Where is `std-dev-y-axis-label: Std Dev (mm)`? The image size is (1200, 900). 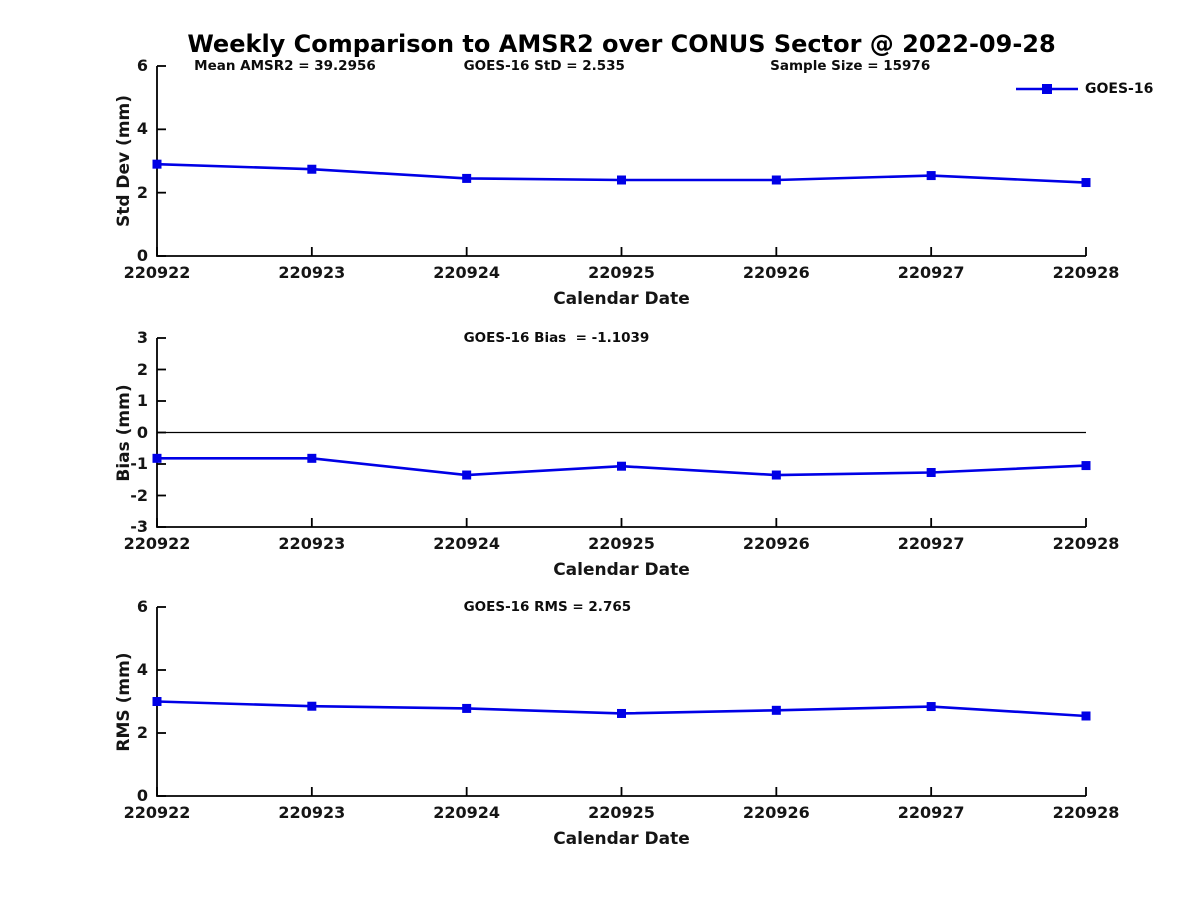
std-dev-y-axis-label: Std Dev (mm) is located at coordinates (124, 161).